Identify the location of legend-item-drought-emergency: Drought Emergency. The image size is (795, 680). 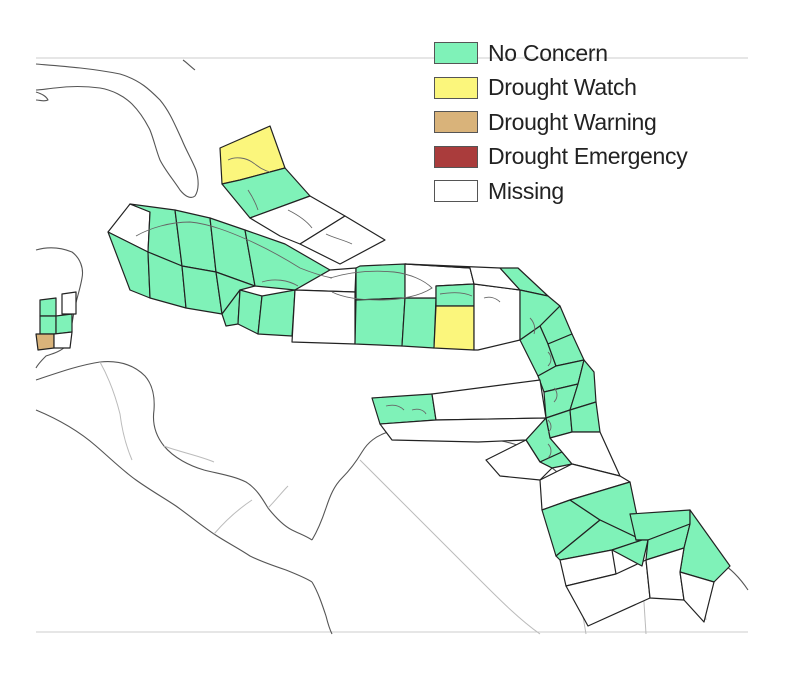
(584, 157).